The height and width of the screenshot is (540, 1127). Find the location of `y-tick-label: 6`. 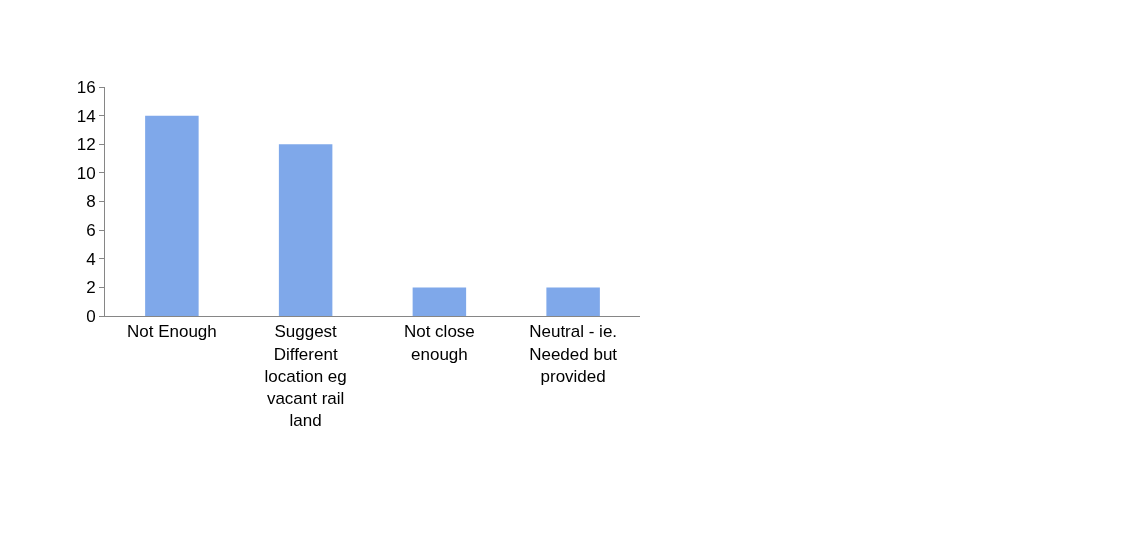

y-tick-label: 6 is located at coordinates (91, 231).